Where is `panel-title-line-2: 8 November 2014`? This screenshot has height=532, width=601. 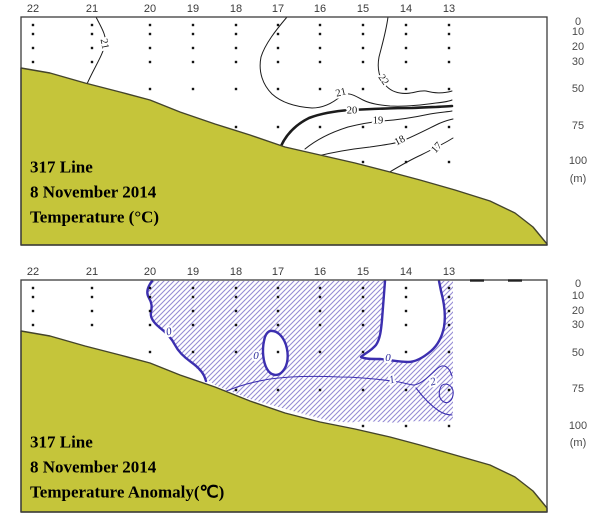
panel-title-line-2: 8 November 2014 is located at coordinates (93, 192).